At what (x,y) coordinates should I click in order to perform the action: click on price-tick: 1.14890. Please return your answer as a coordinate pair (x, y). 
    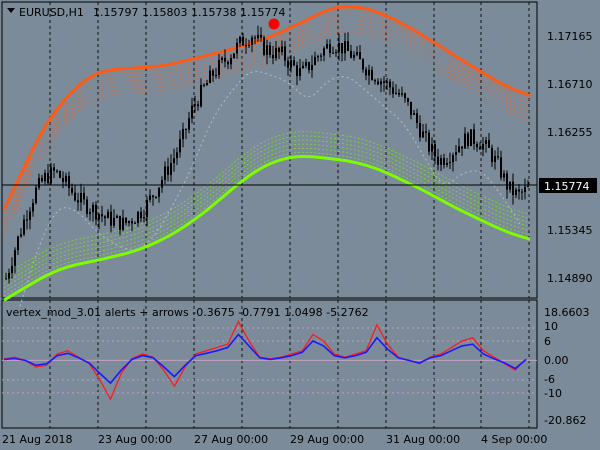
    Looking at the image, I should click on (570, 278).